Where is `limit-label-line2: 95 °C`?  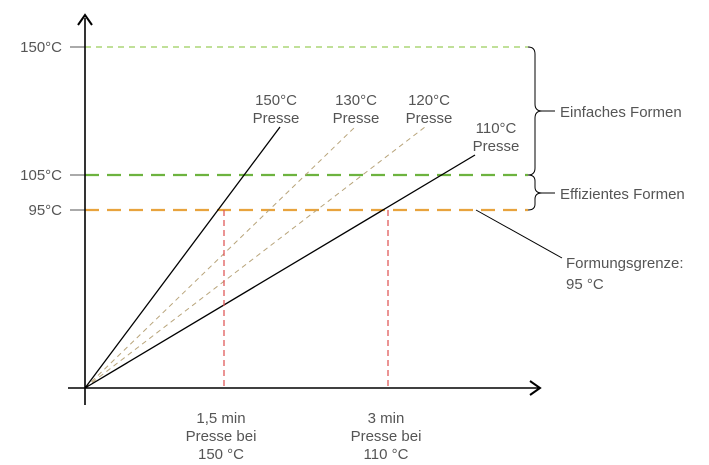
limit-label-line2: 95 °C is located at coordinates (585, 284).